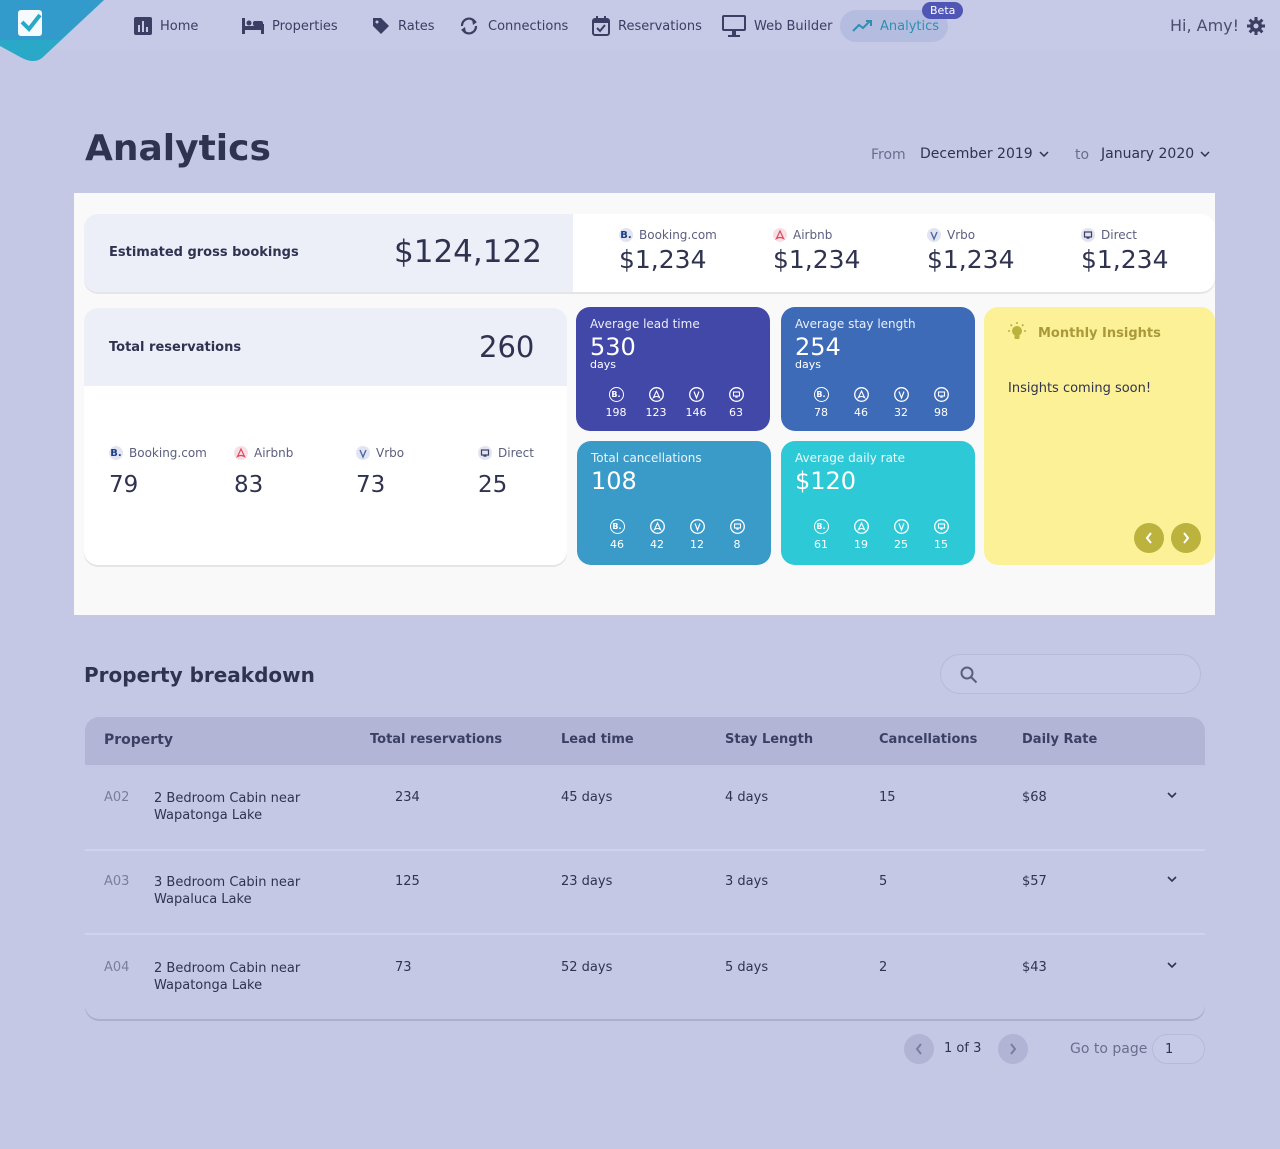  I want to click on cancellations-cell: 2, so click(883, 967).